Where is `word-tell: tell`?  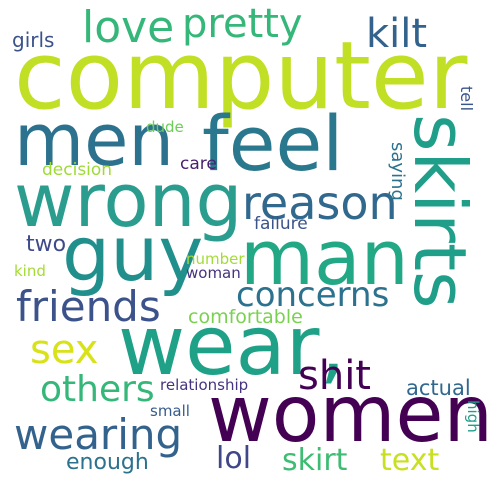
word-tell: tell is located at coordinates (466, 99).